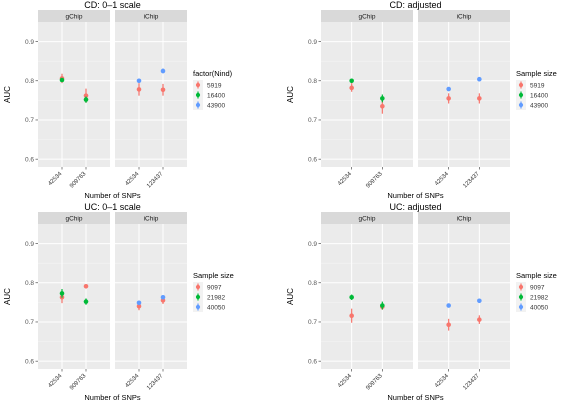  Describe the element at coordinates (112, 207) in the screenshot. I see `chart-title: UC: 0–1 scale` at that location.